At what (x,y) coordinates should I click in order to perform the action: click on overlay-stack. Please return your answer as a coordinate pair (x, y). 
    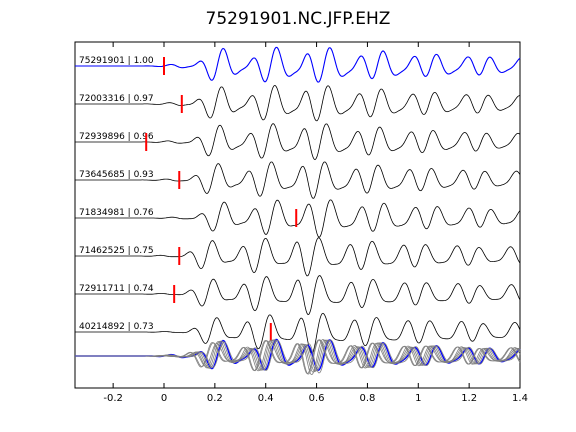
    Looking at the image, I should click on (298, 357).